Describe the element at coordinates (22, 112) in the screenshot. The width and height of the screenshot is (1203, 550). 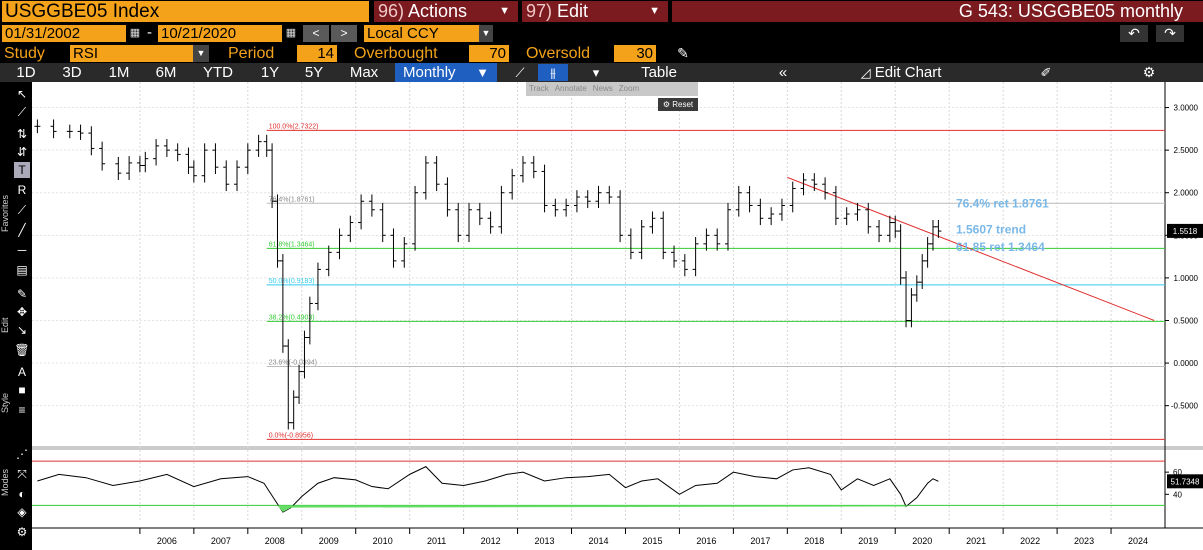
I see `line-draw-icon: ⟋` at that location.